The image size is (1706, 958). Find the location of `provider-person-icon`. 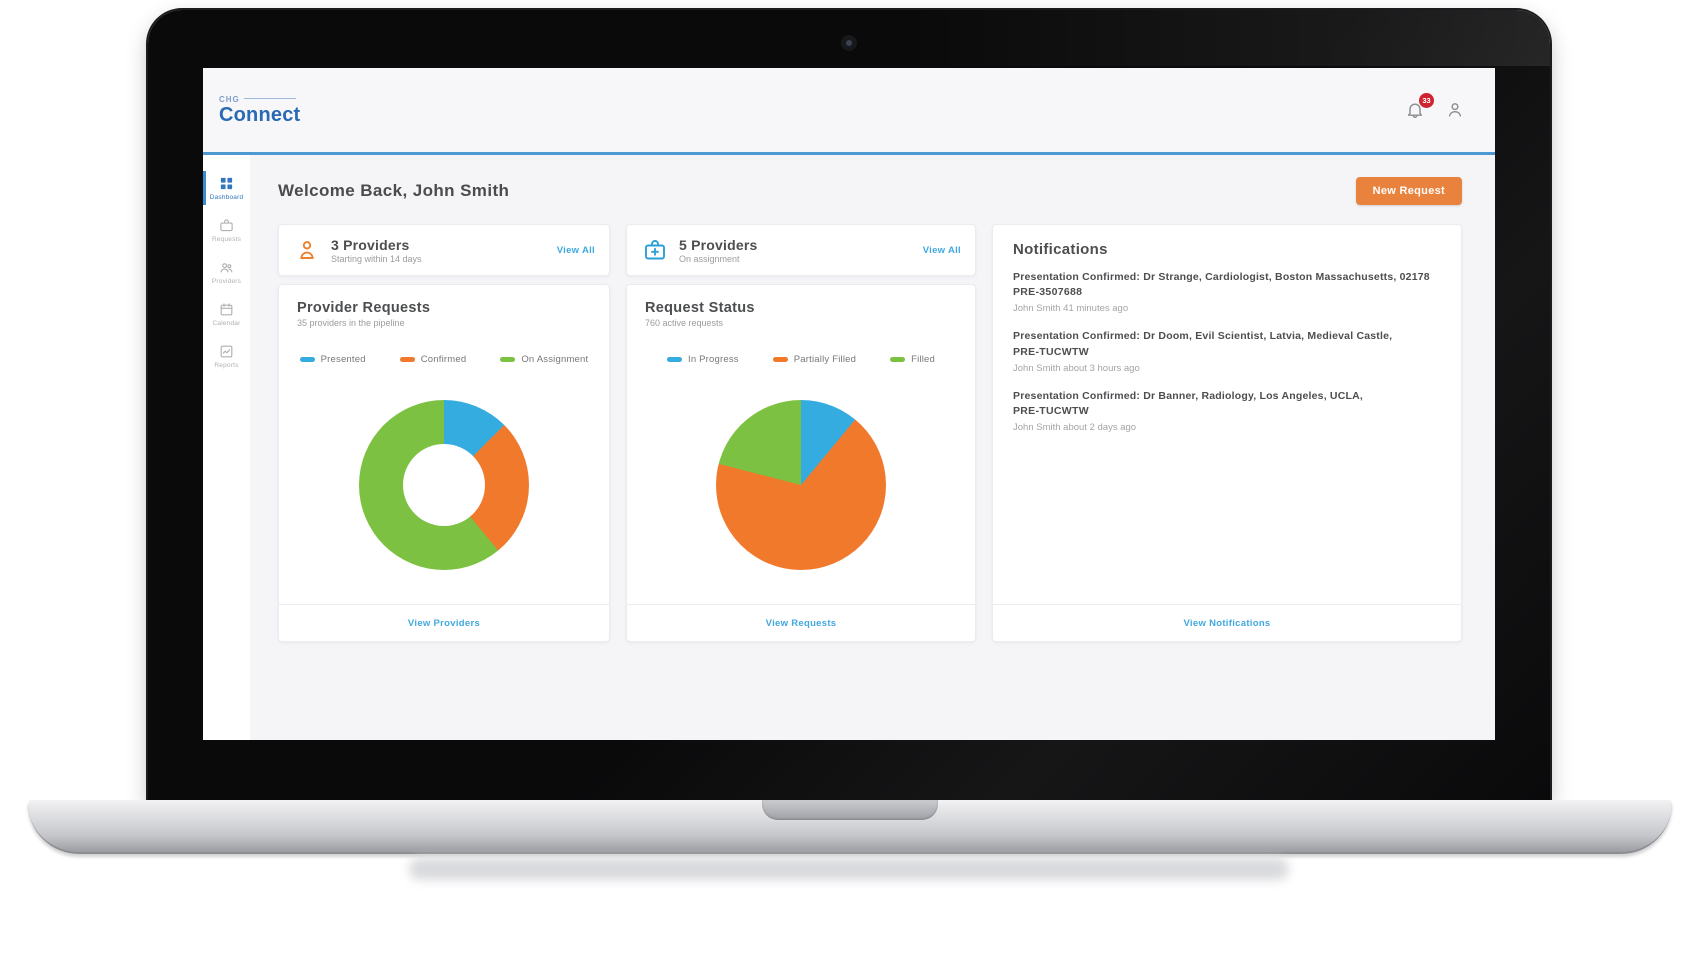

provider-person-icon is located at coordinates (307, 250).